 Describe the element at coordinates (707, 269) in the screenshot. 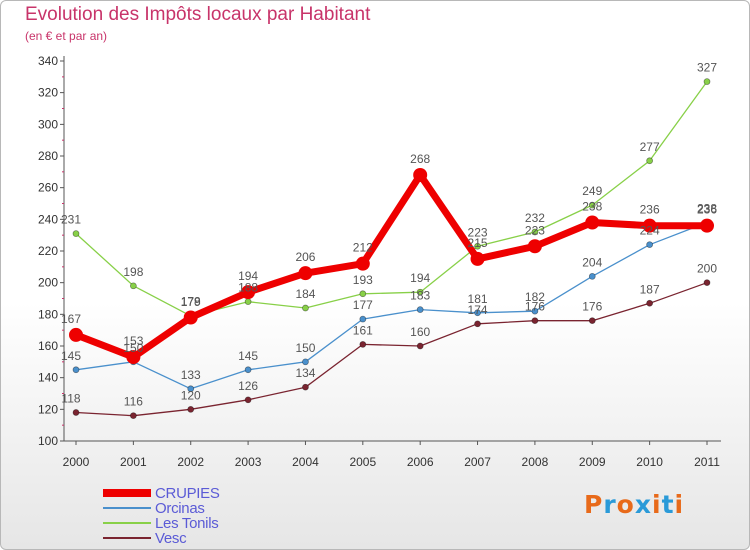

I see `data-label-vesc: 200` at that location.